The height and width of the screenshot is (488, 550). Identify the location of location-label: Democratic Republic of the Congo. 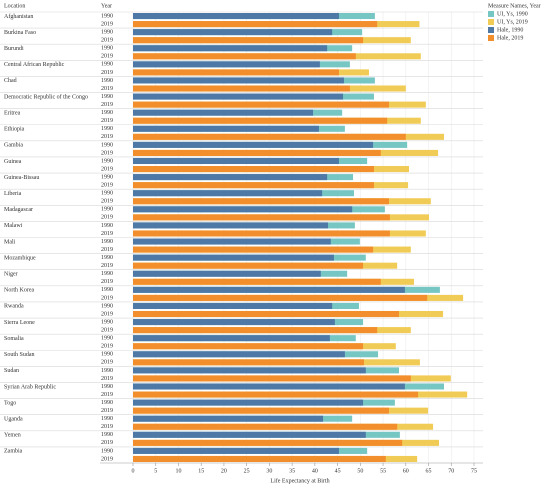
(46, 96).